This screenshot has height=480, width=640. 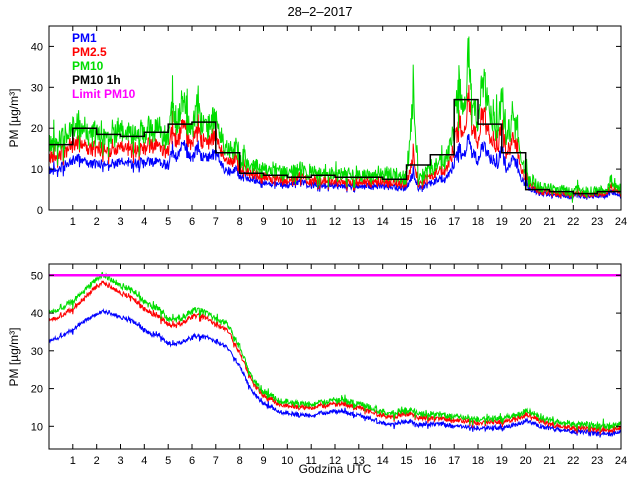 What do you see at coordinates (320, 11) in the screenshot?
I see `chart-title: 28–2–2017` at bounding box center [320, 11].